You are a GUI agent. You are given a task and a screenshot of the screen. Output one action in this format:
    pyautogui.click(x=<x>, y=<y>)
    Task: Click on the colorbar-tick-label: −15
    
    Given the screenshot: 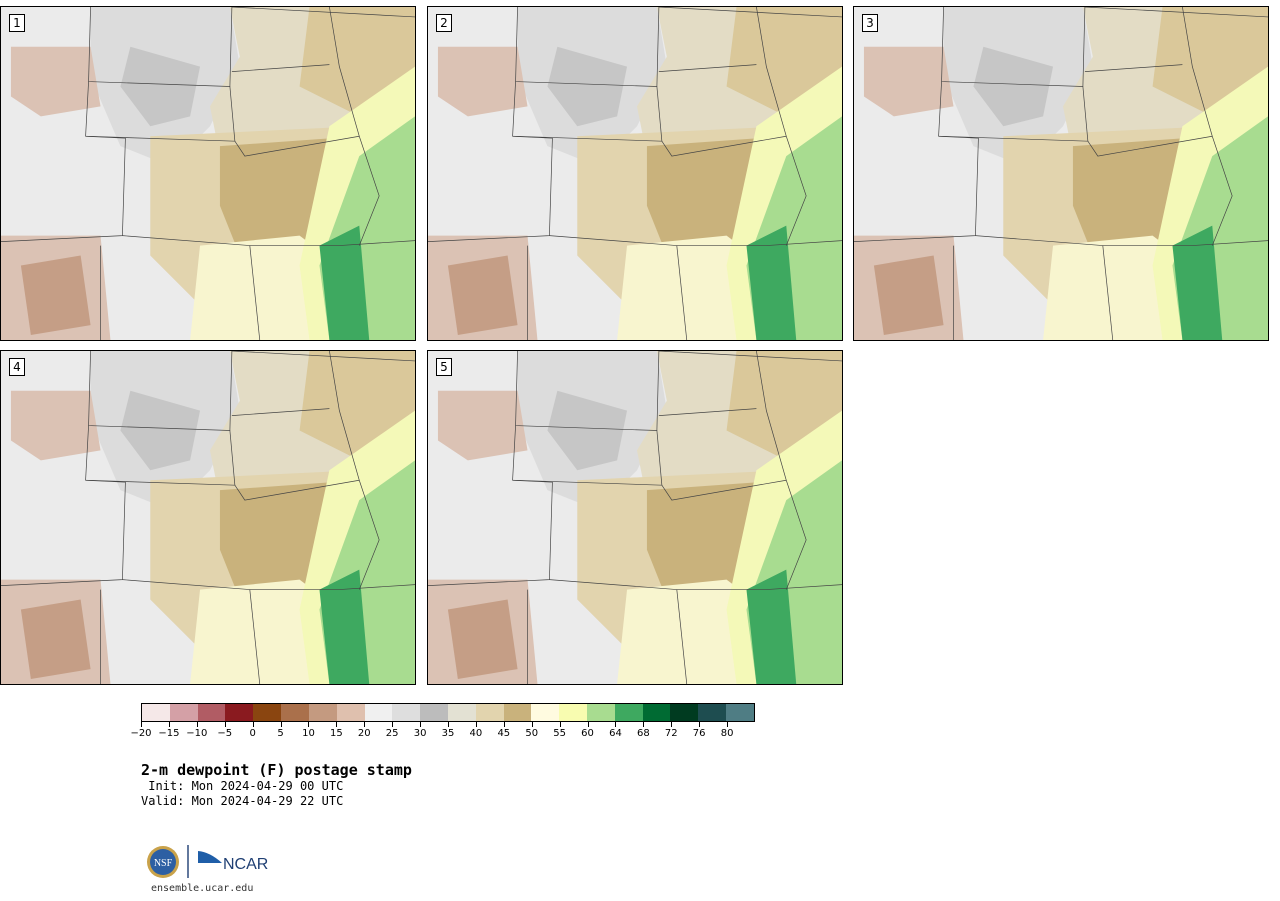 What is the action you would take?
    pyautogui.click(x=169, y=733)
    